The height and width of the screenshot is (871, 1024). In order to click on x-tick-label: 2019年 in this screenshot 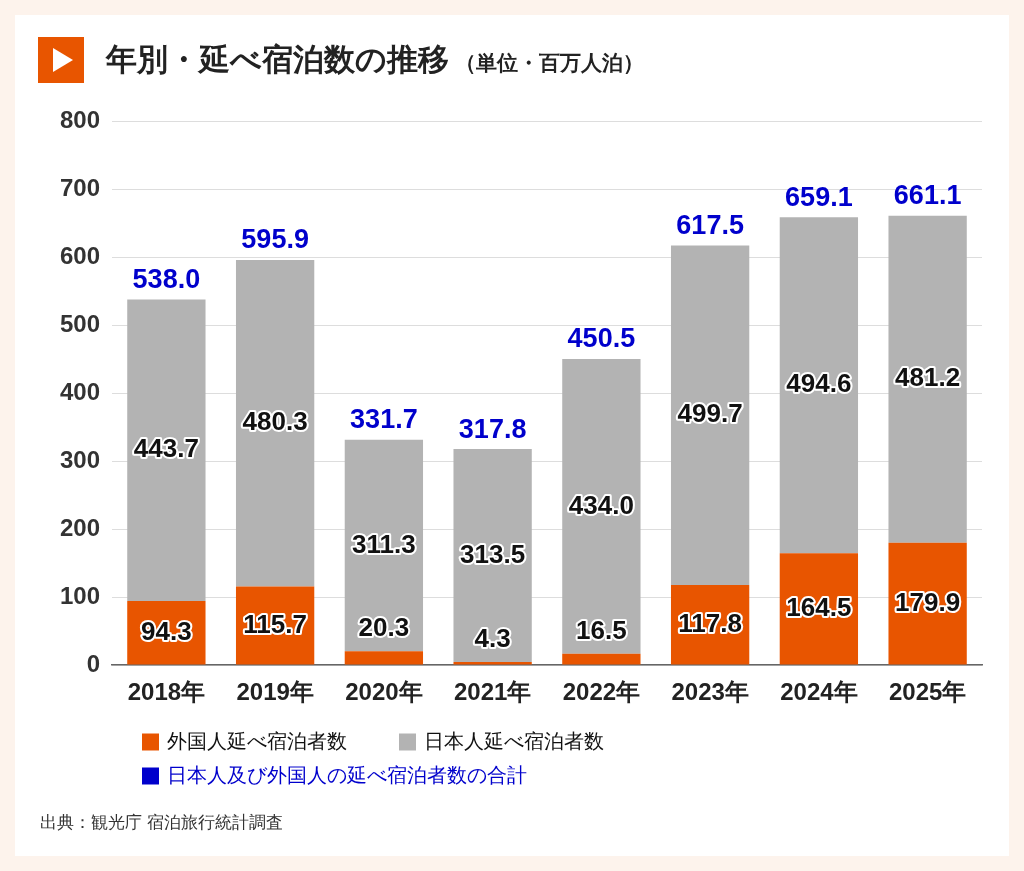, I will do `click(275, 692)`.